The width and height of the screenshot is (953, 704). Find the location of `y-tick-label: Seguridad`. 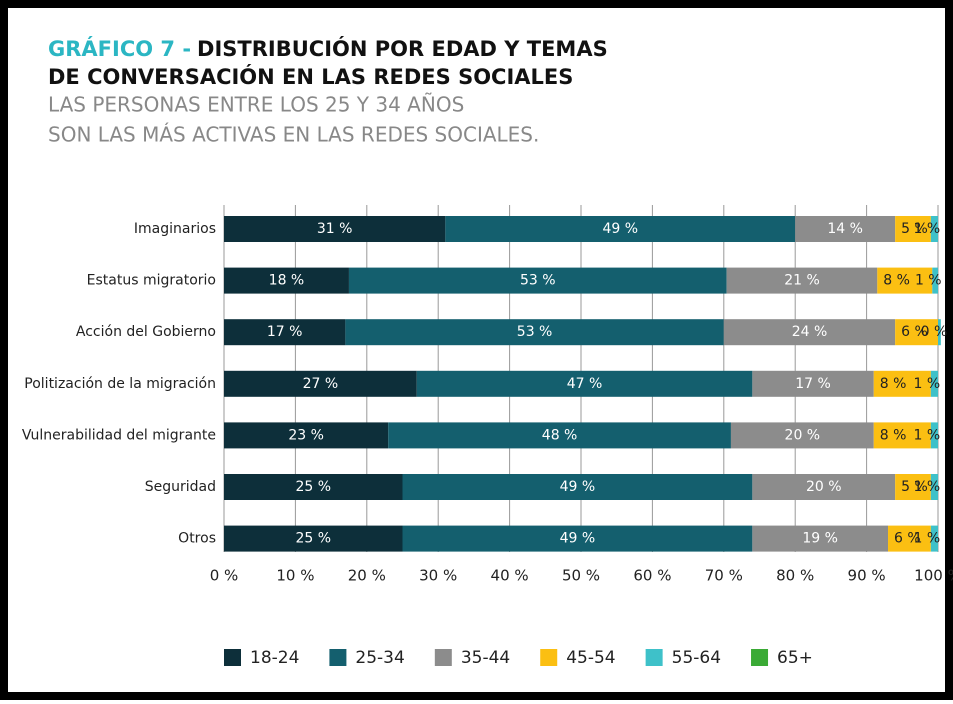

y-tick-label: Seguridad is located at coordinates (180, 487).